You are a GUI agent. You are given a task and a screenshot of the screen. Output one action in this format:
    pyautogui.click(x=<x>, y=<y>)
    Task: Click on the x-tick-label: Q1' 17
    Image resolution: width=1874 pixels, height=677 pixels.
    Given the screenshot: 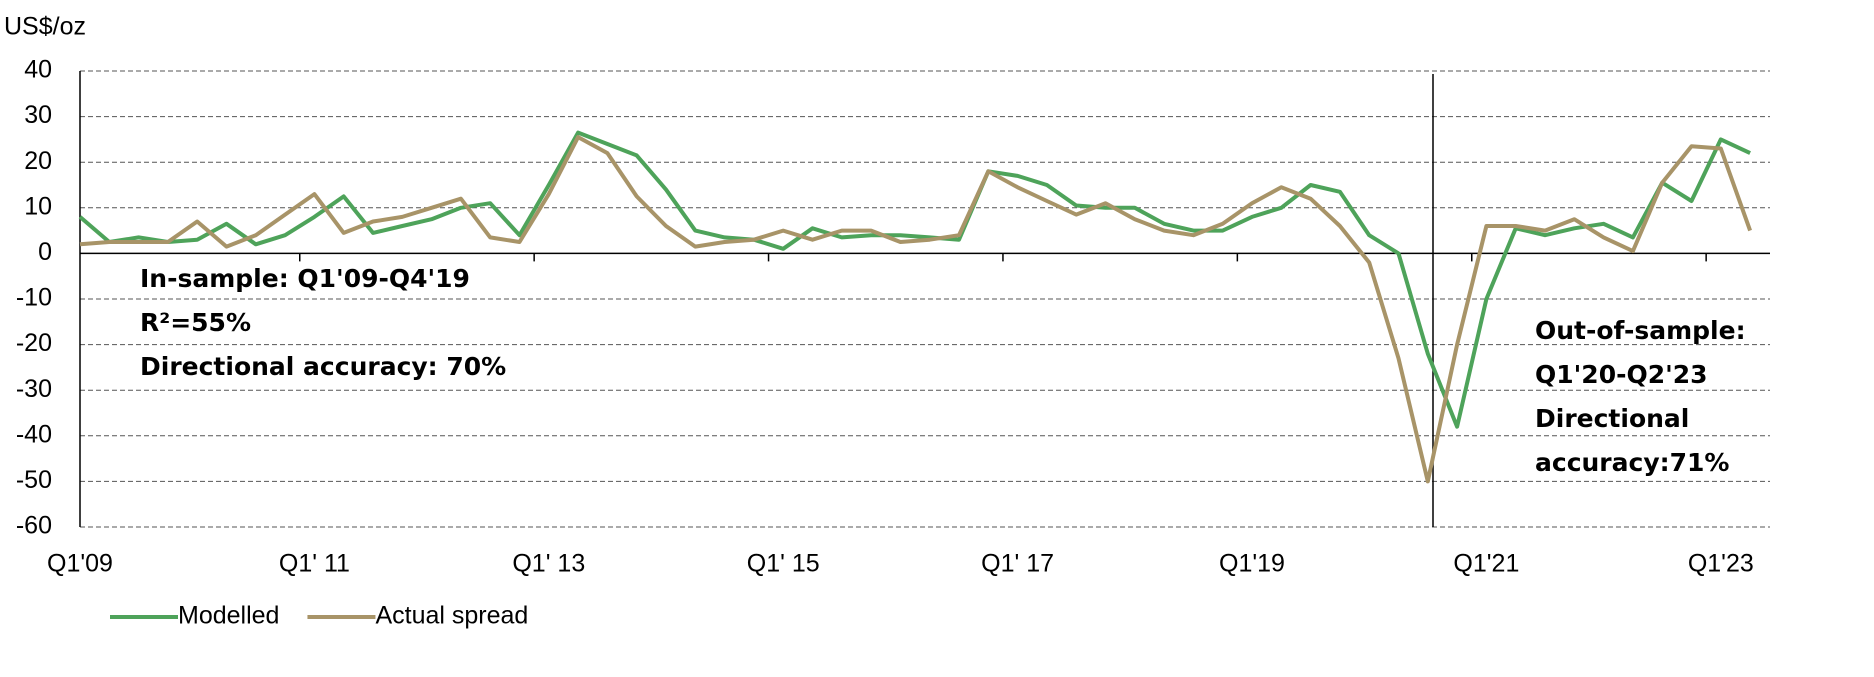 What is the action you would take?
    pyautogui.click(x=1017, y=564)
    